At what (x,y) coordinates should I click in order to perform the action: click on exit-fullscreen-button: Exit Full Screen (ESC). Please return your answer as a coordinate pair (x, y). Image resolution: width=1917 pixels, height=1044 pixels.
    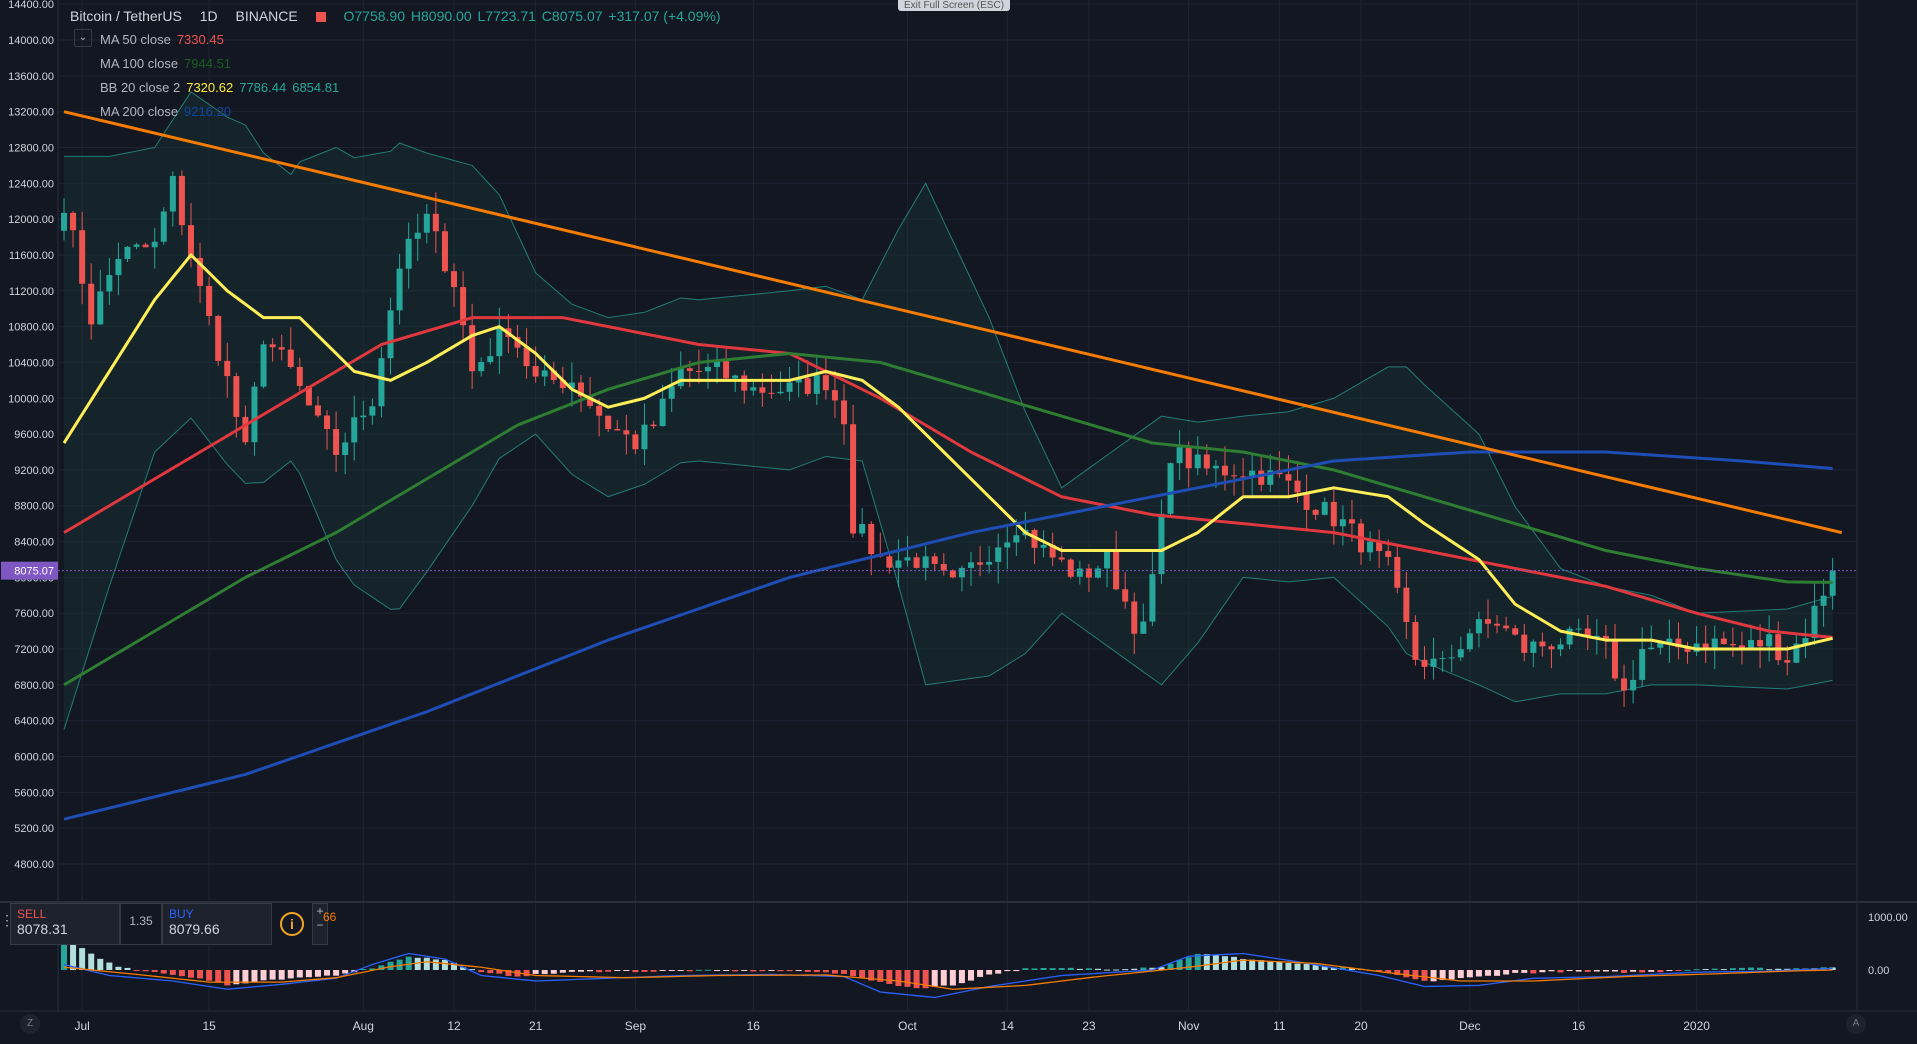
    Looking at the image, I should click on (954, 5).